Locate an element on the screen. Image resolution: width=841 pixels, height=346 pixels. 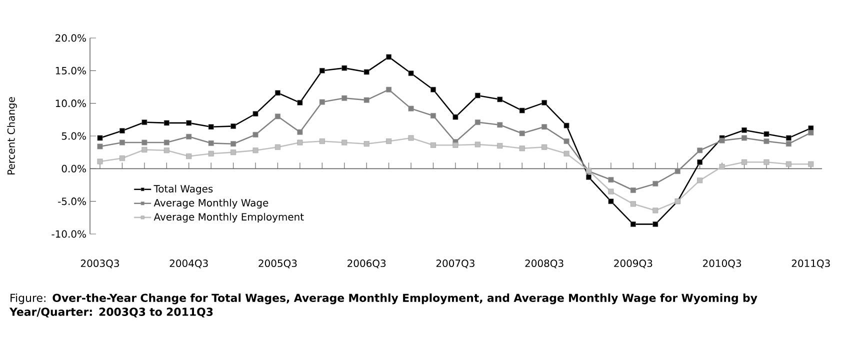
x-tick-label: 2007Q3 is located at coordinates (455, 264).